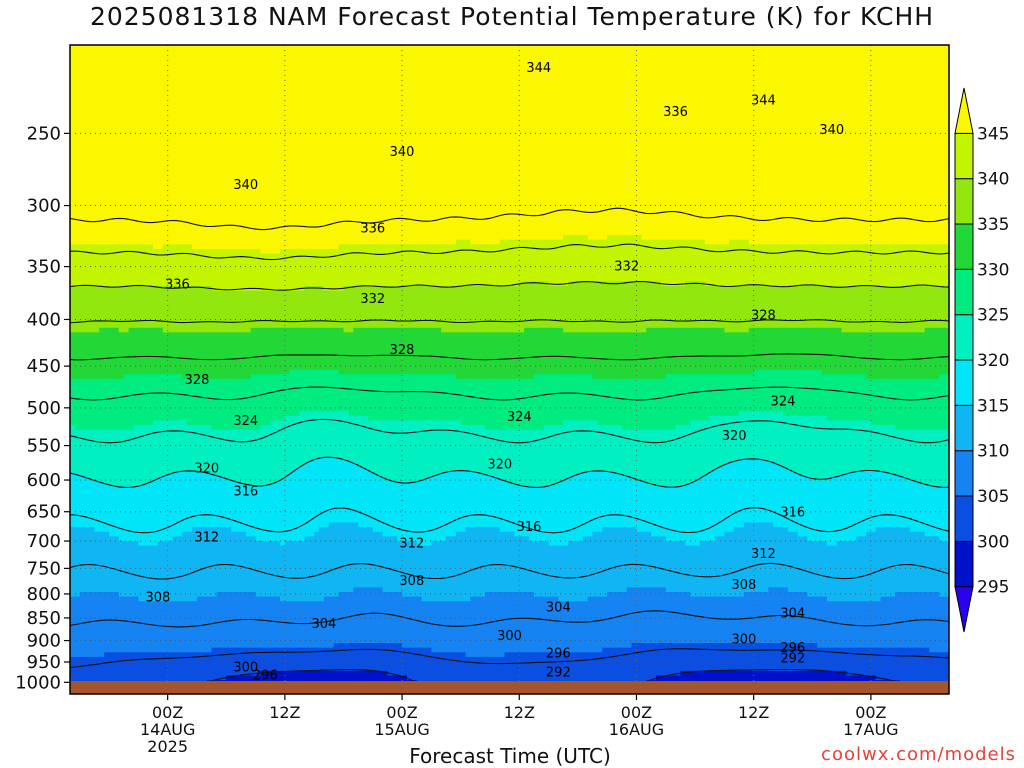  I want to click on colorbar-label: 340, so click(993, 180).